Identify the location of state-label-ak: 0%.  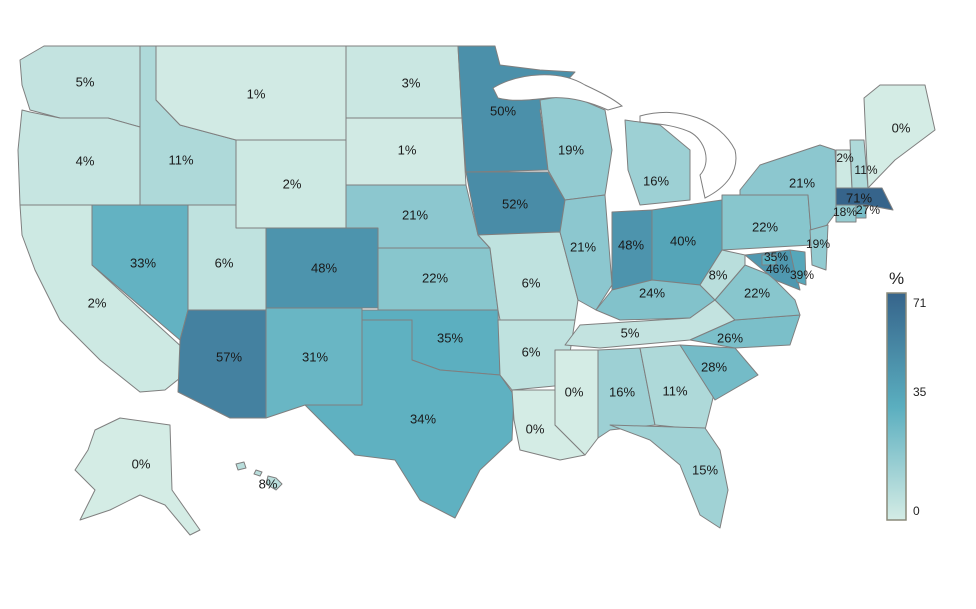
(141, 463).